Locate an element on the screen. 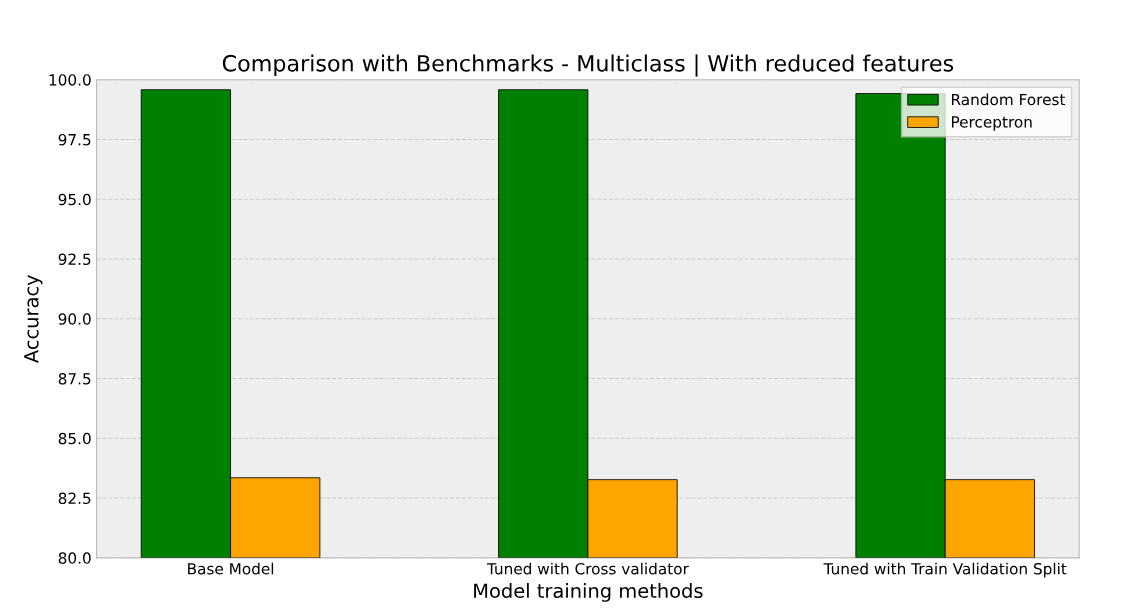 The height and width of the screenshot is (613, 1136). y-tick-label: 97.5 is located at coordinates (74, 139).